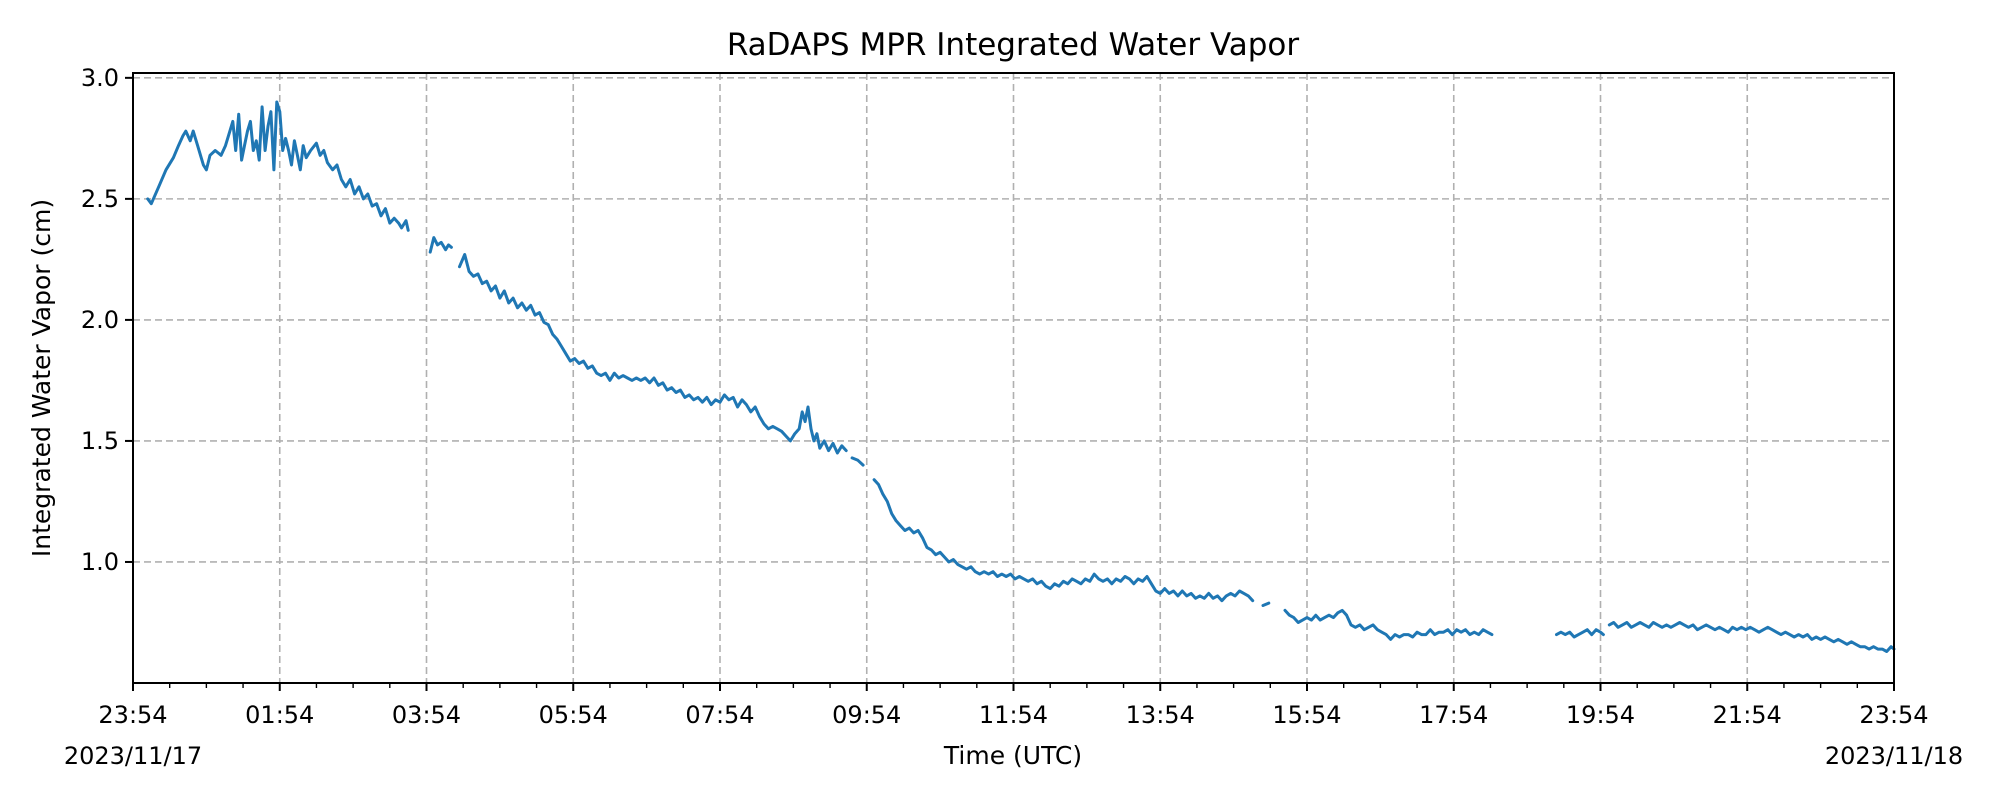  Describe the element at coordinates (279, 715) in the screenshot. I see `x-tick-label: 01:54` at that location.